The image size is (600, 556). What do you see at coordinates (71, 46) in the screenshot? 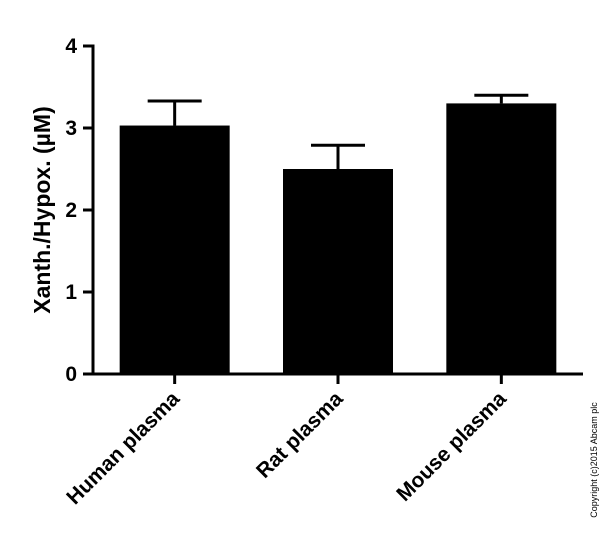
I see `y-tick-label: 4` at bounding box center [71, 46].